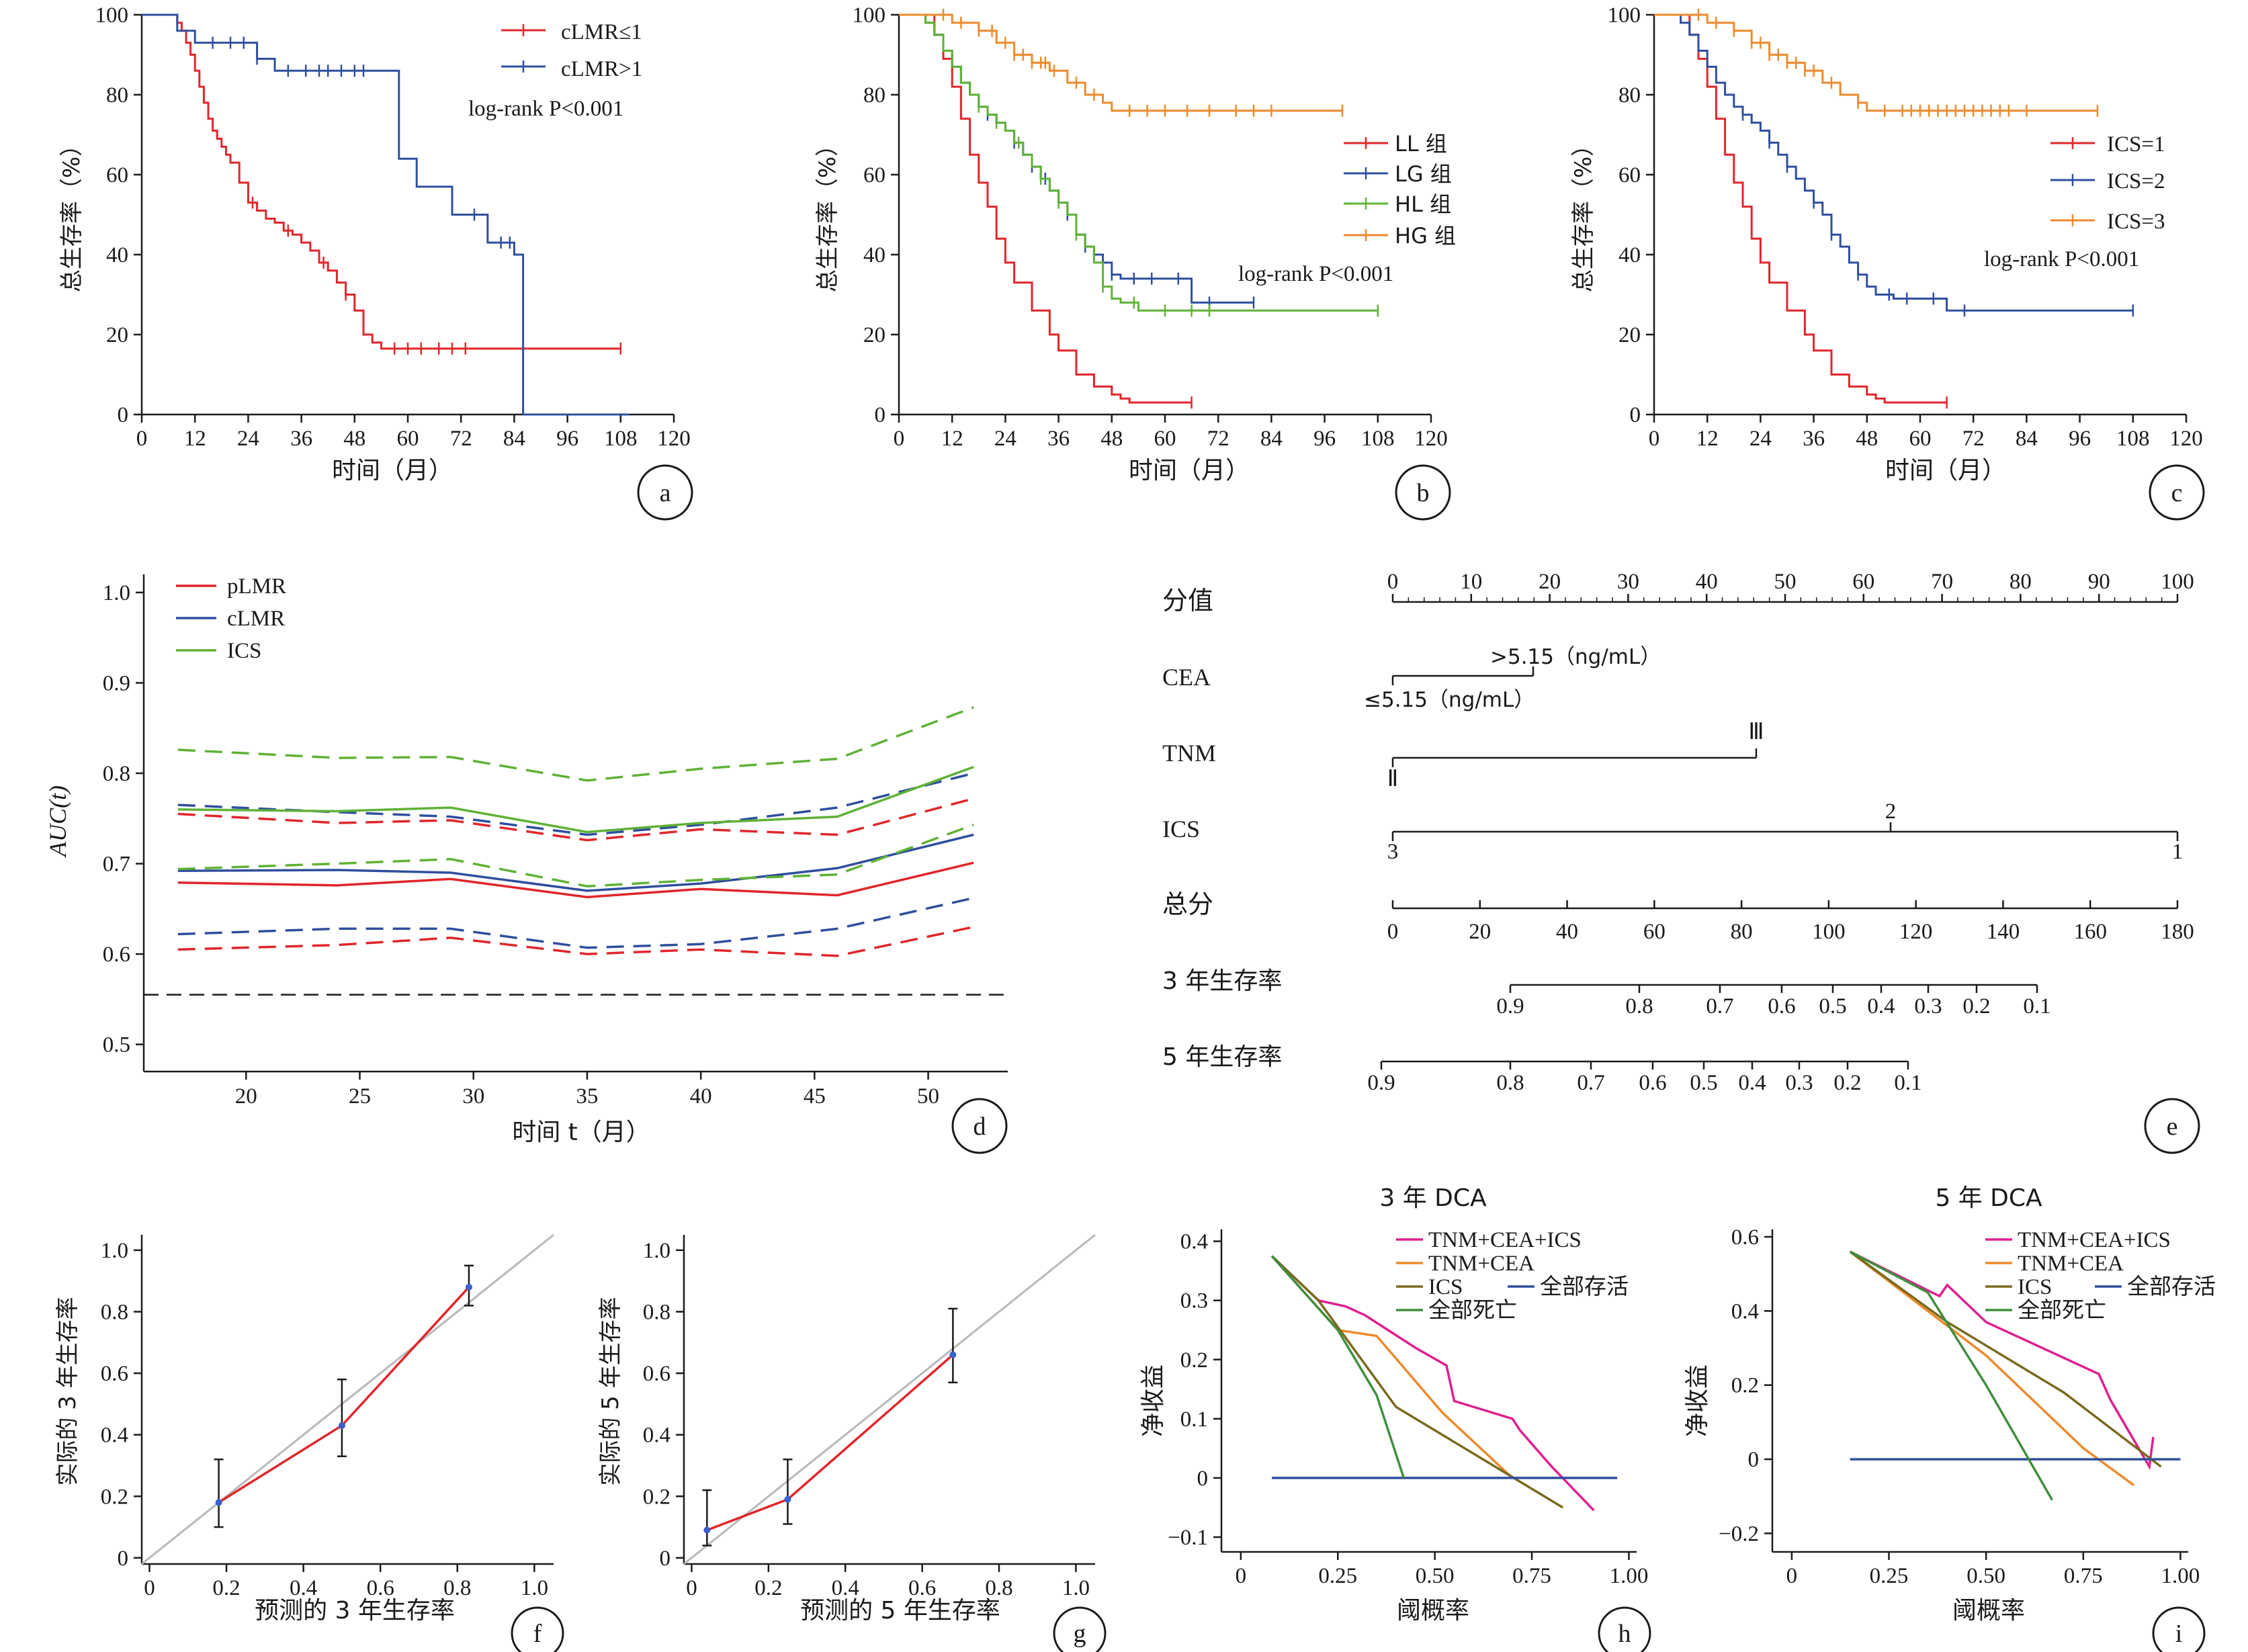  I want to click on nomogram-surv3-tick-label: 0.8, so click(1639, 1006).